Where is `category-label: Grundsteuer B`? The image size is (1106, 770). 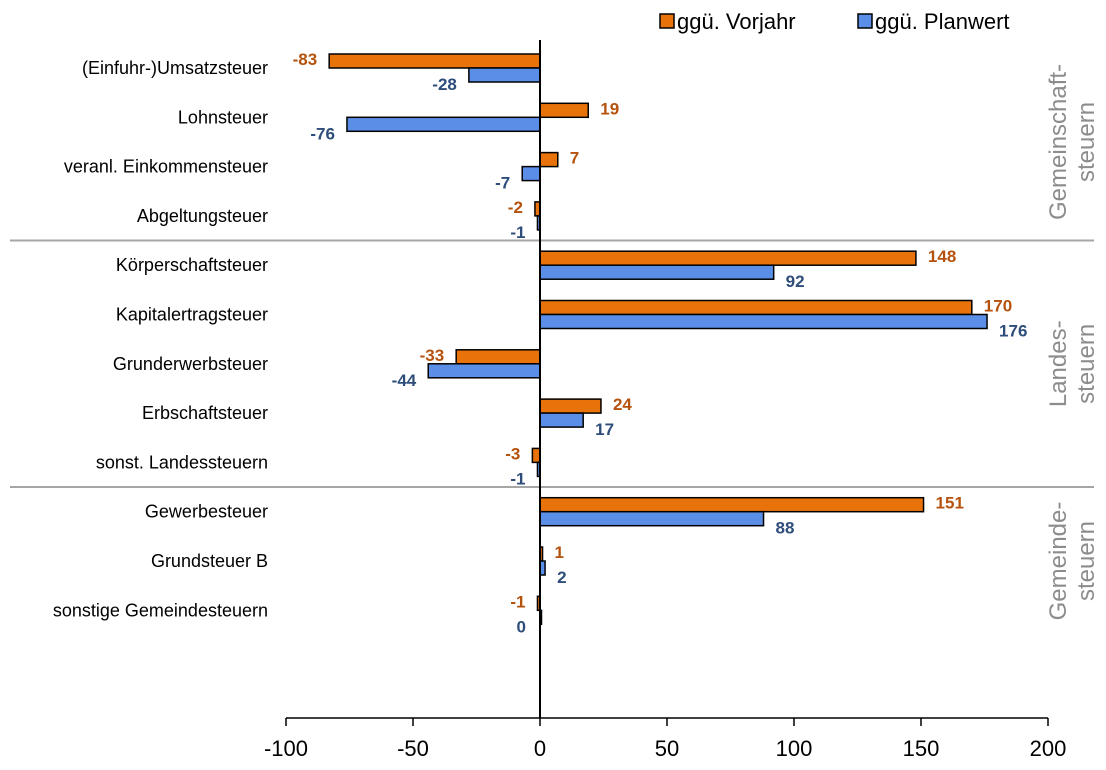 category-label: Grundsteuer B is located at coordinates (209, 561).